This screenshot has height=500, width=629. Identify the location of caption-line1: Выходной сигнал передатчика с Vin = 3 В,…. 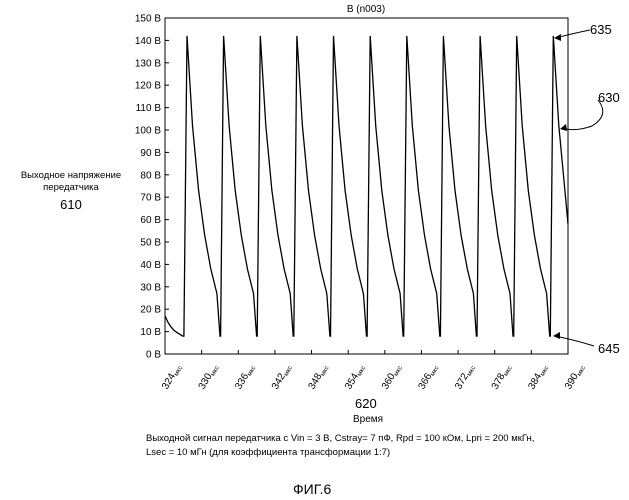
(340, 438).